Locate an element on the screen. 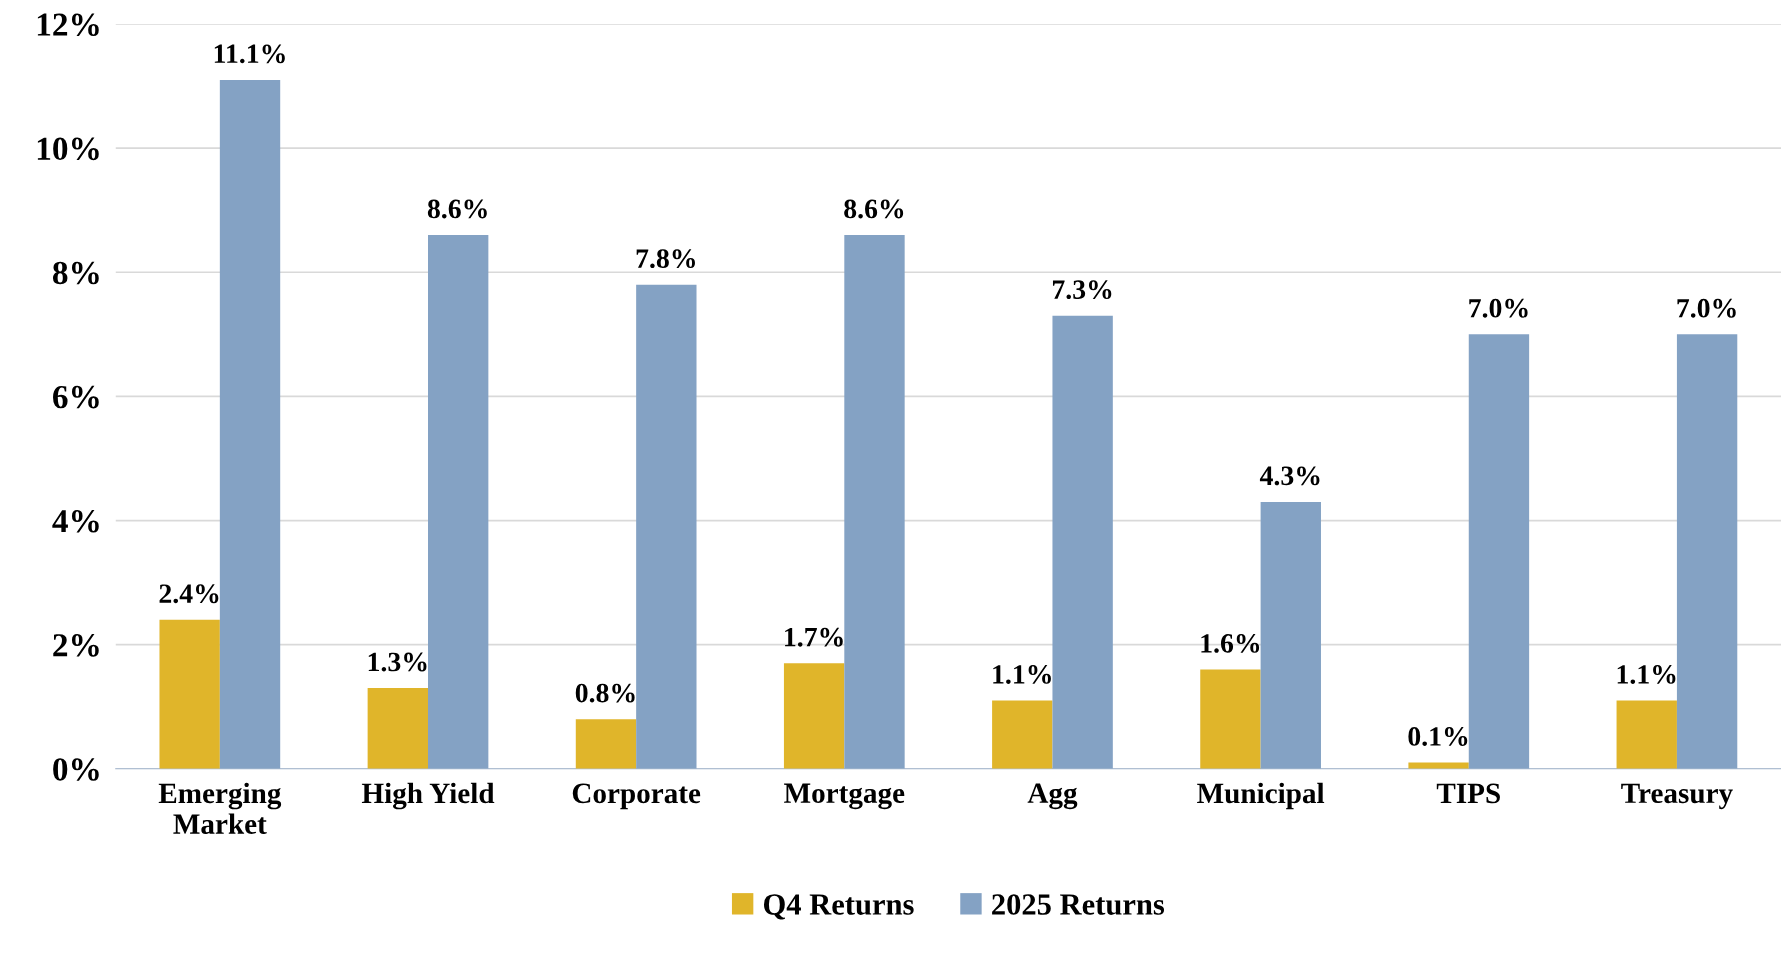  text: 0.1% is located at coordinates (1438, 736).